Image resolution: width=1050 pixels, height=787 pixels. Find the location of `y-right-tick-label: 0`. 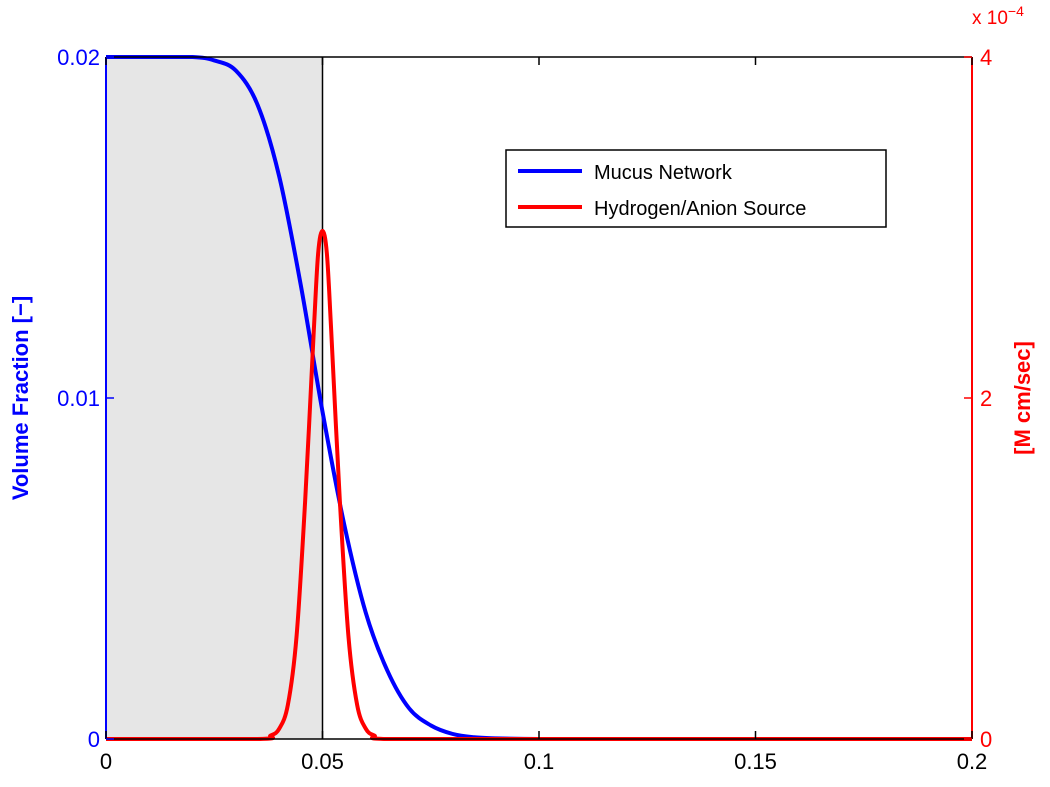

y-right-tick-label: 0 is located at coordinates (986, 739).